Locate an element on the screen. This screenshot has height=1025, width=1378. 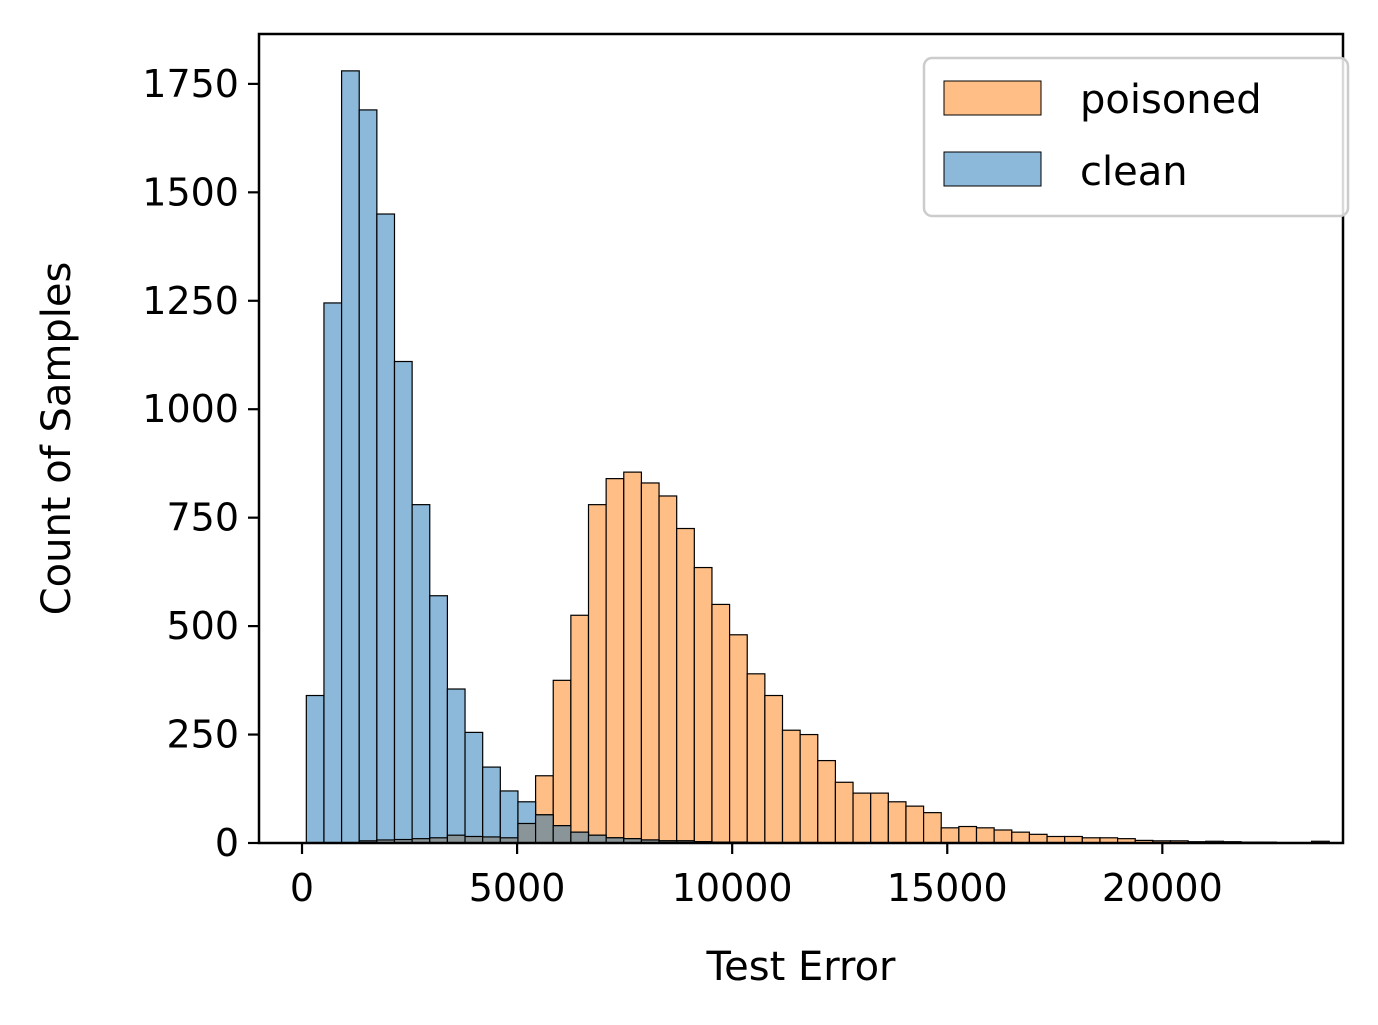
y-tick-label: 1500 is located at coordinates (190, 192).